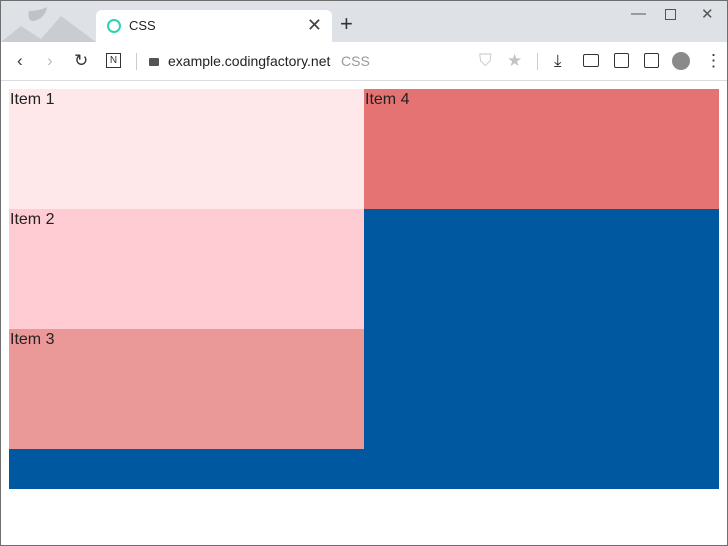 The height and width of the screenshot is (546, 728). I want to click on title-bar: CSS ✕ + — ✕, so click(364, 21).